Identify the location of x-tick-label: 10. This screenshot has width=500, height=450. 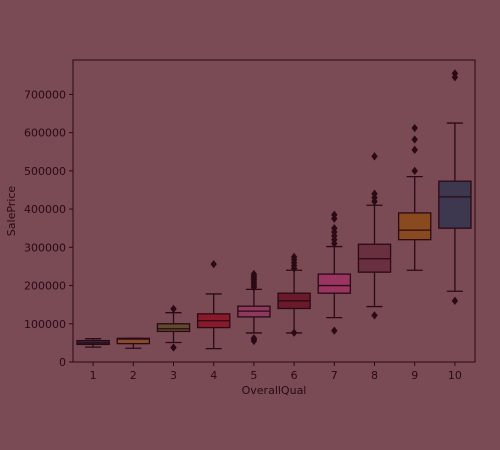
(455, 375).